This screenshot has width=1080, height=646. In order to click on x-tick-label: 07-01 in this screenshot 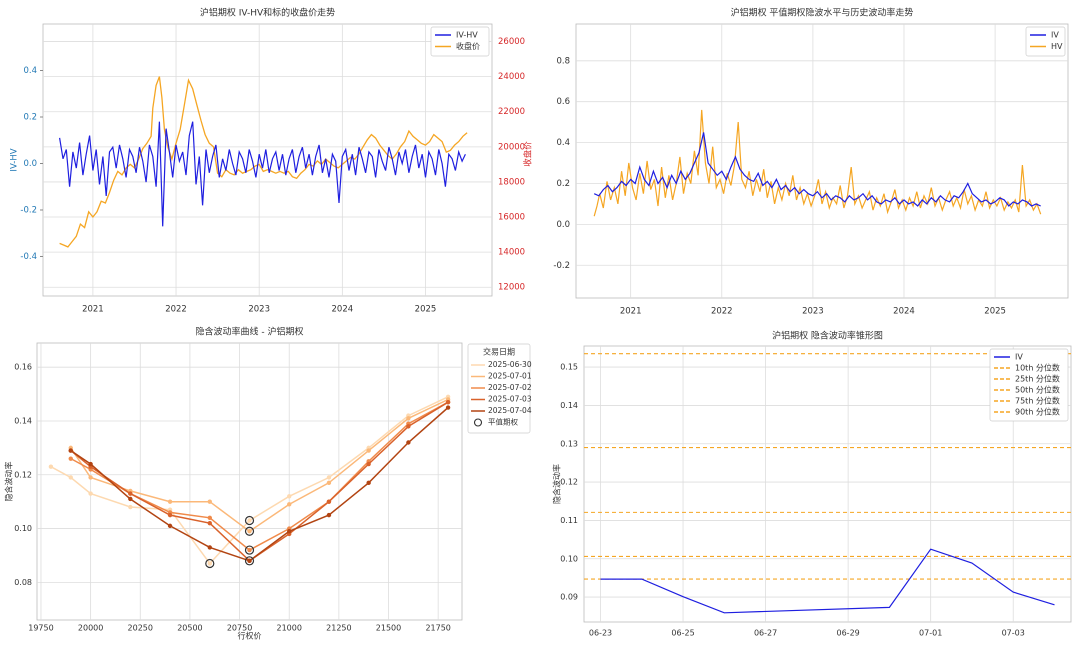, I will do `click(930, 633)`.